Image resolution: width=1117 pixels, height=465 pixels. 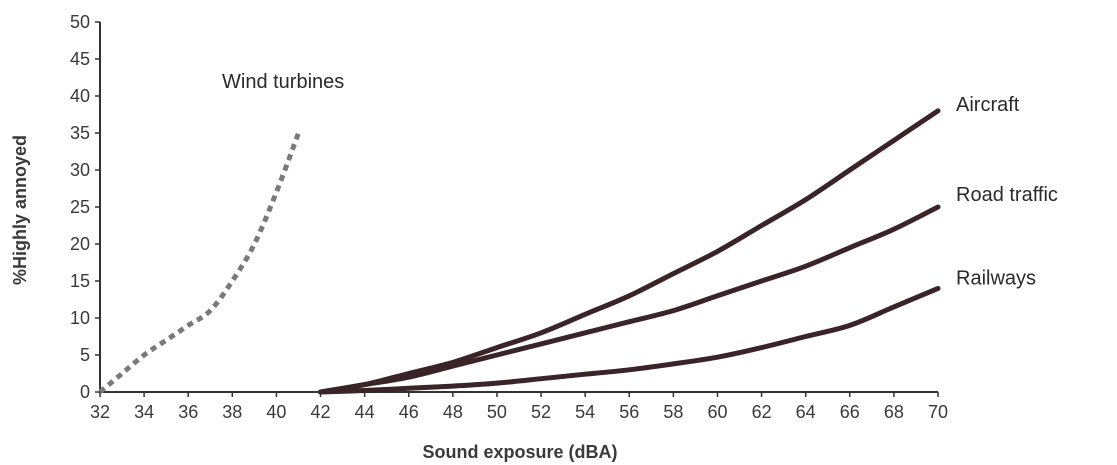 I want to click on y-tick-label: 0, so click(x=85, y=392).